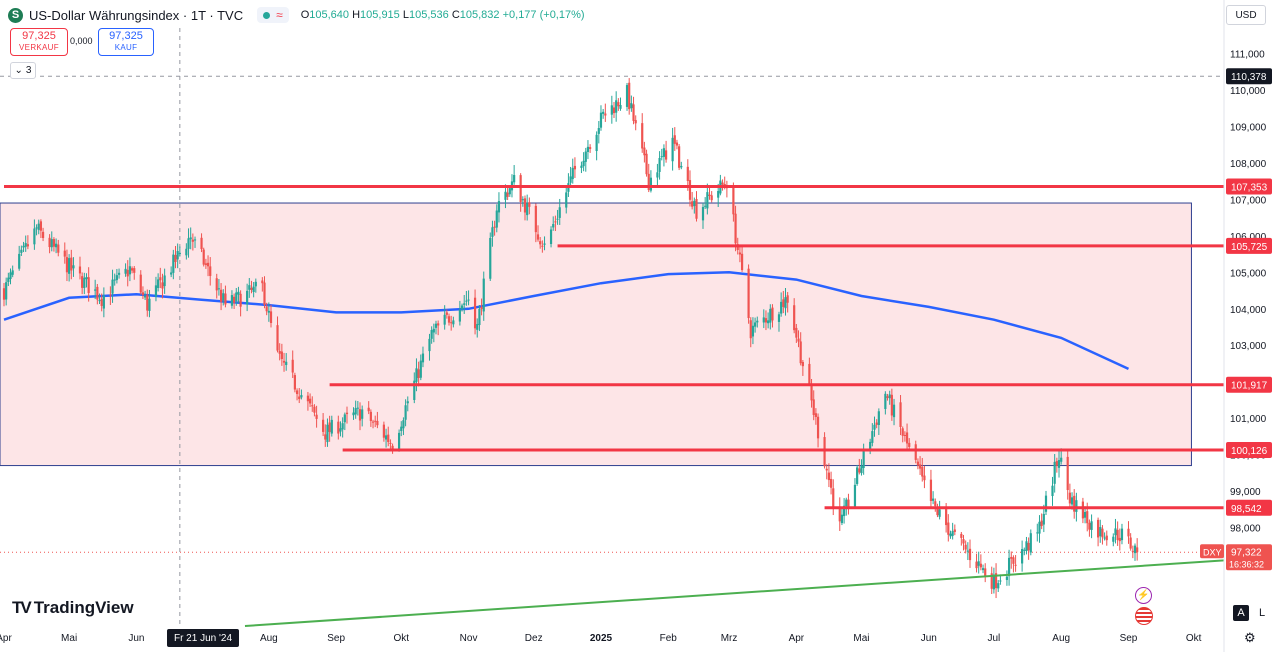  What do you see at coordinates (1248, 200) in the screenshot?
I see `price-tick-label: 107,000` at bounding box center [1248, 200].